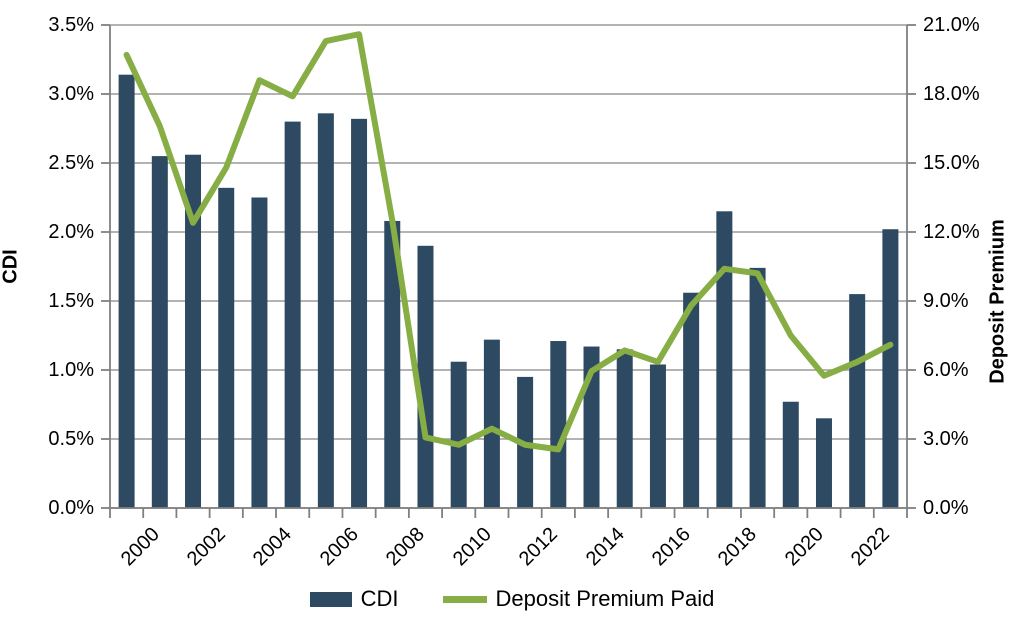 The image size is (1024, 631). I want to click on y-axis-left-tick-label: 1.5%, so click(71, 301).